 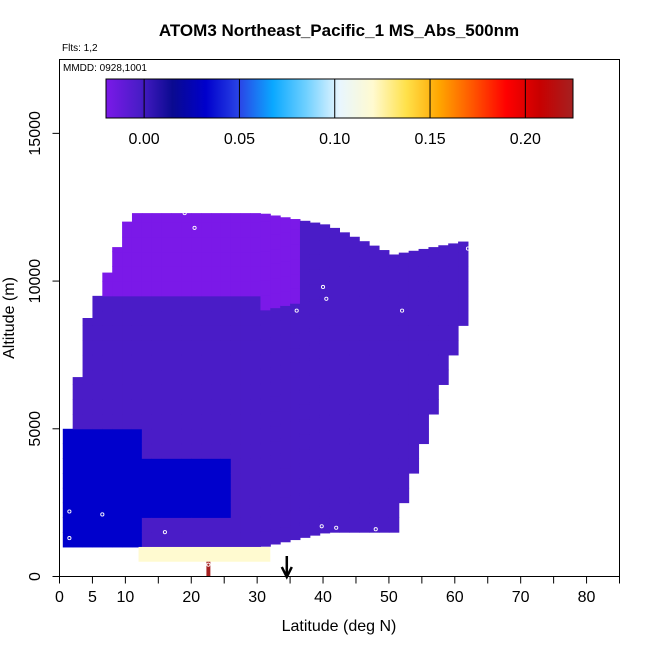 What do you see at coordinates (334, 139) in the screenshot?
I see `colorbar-tick-label: 0.10` at bounding box center [334, 139].